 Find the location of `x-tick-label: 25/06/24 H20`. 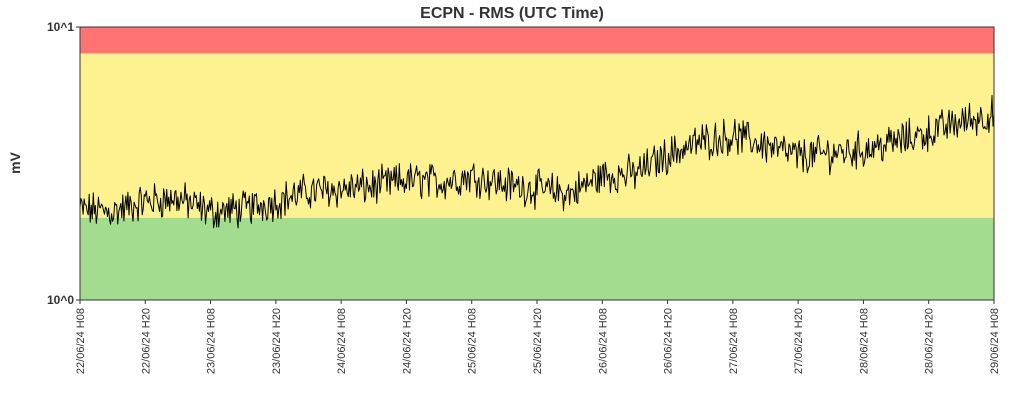

x-tick-label: 25/06/24 H20 is located at coordinates (538, 341).